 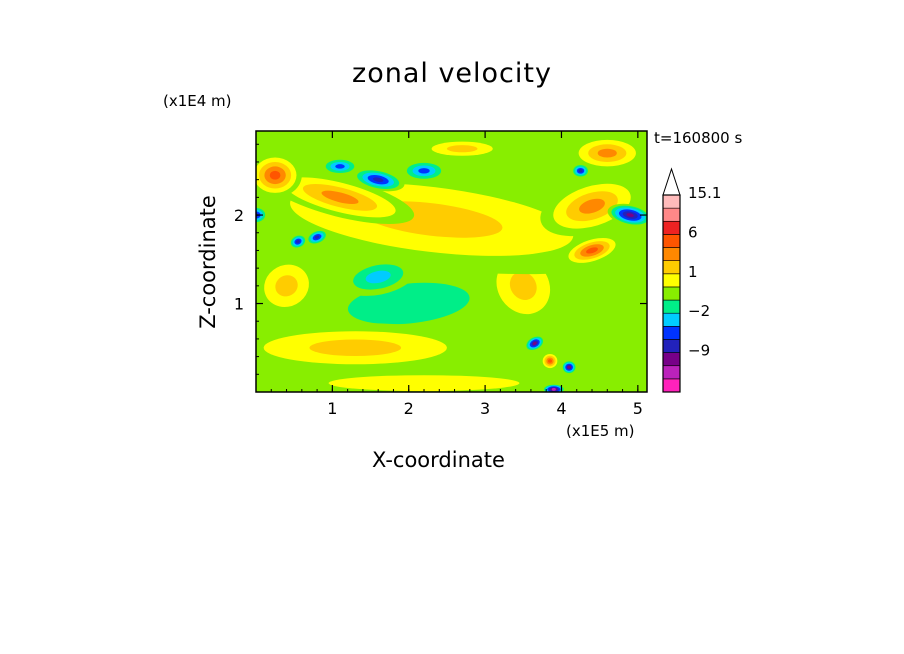 What do you see at coordinates (438, 460) in the screenshot?
I see `x-axis-label: X-coordinate` at bounding box center [438, 460].